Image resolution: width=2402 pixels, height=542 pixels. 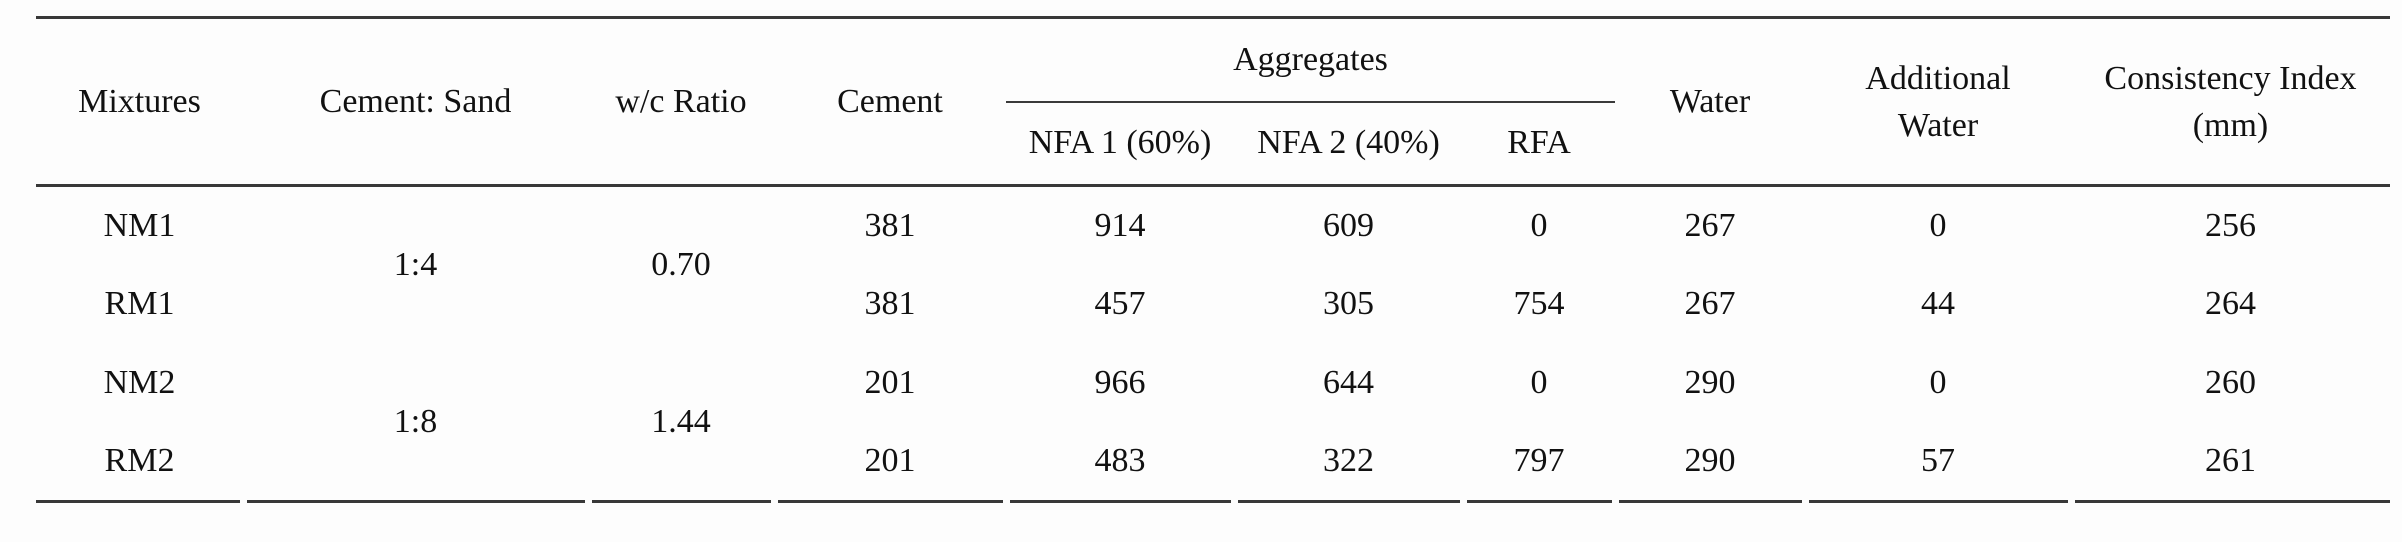 I want to click on header-cell-additional-water: Additional Water, so click(x=1938, y=101).